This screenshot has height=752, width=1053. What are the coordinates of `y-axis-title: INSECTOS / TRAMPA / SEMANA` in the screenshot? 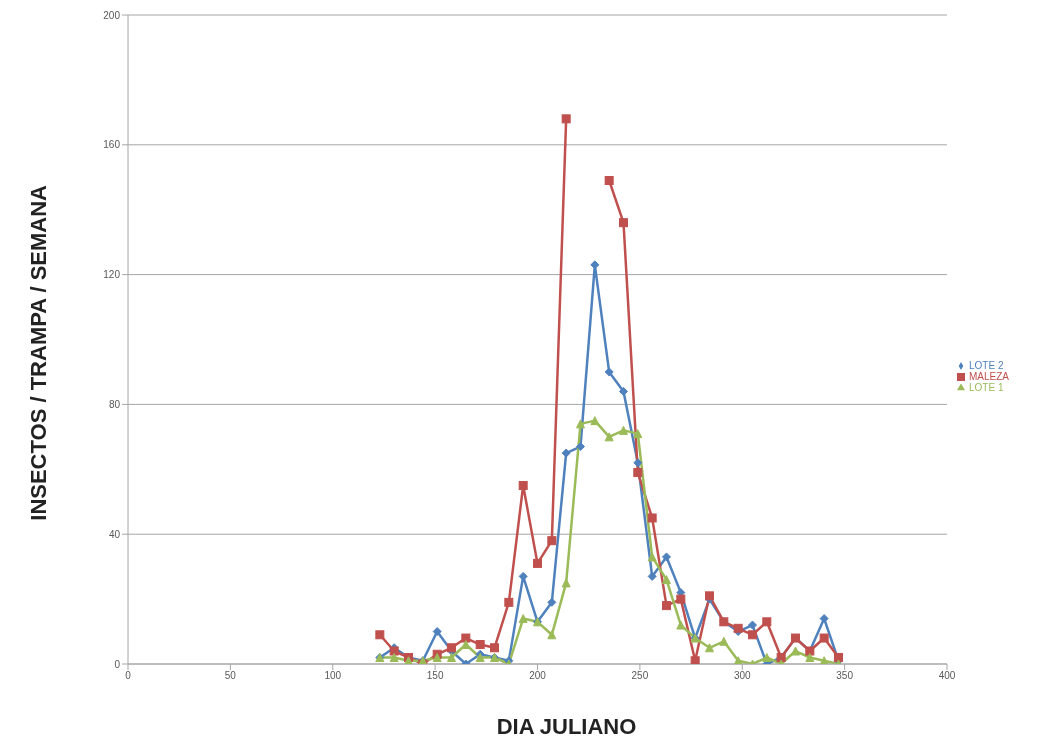 It's located at (39, 353).